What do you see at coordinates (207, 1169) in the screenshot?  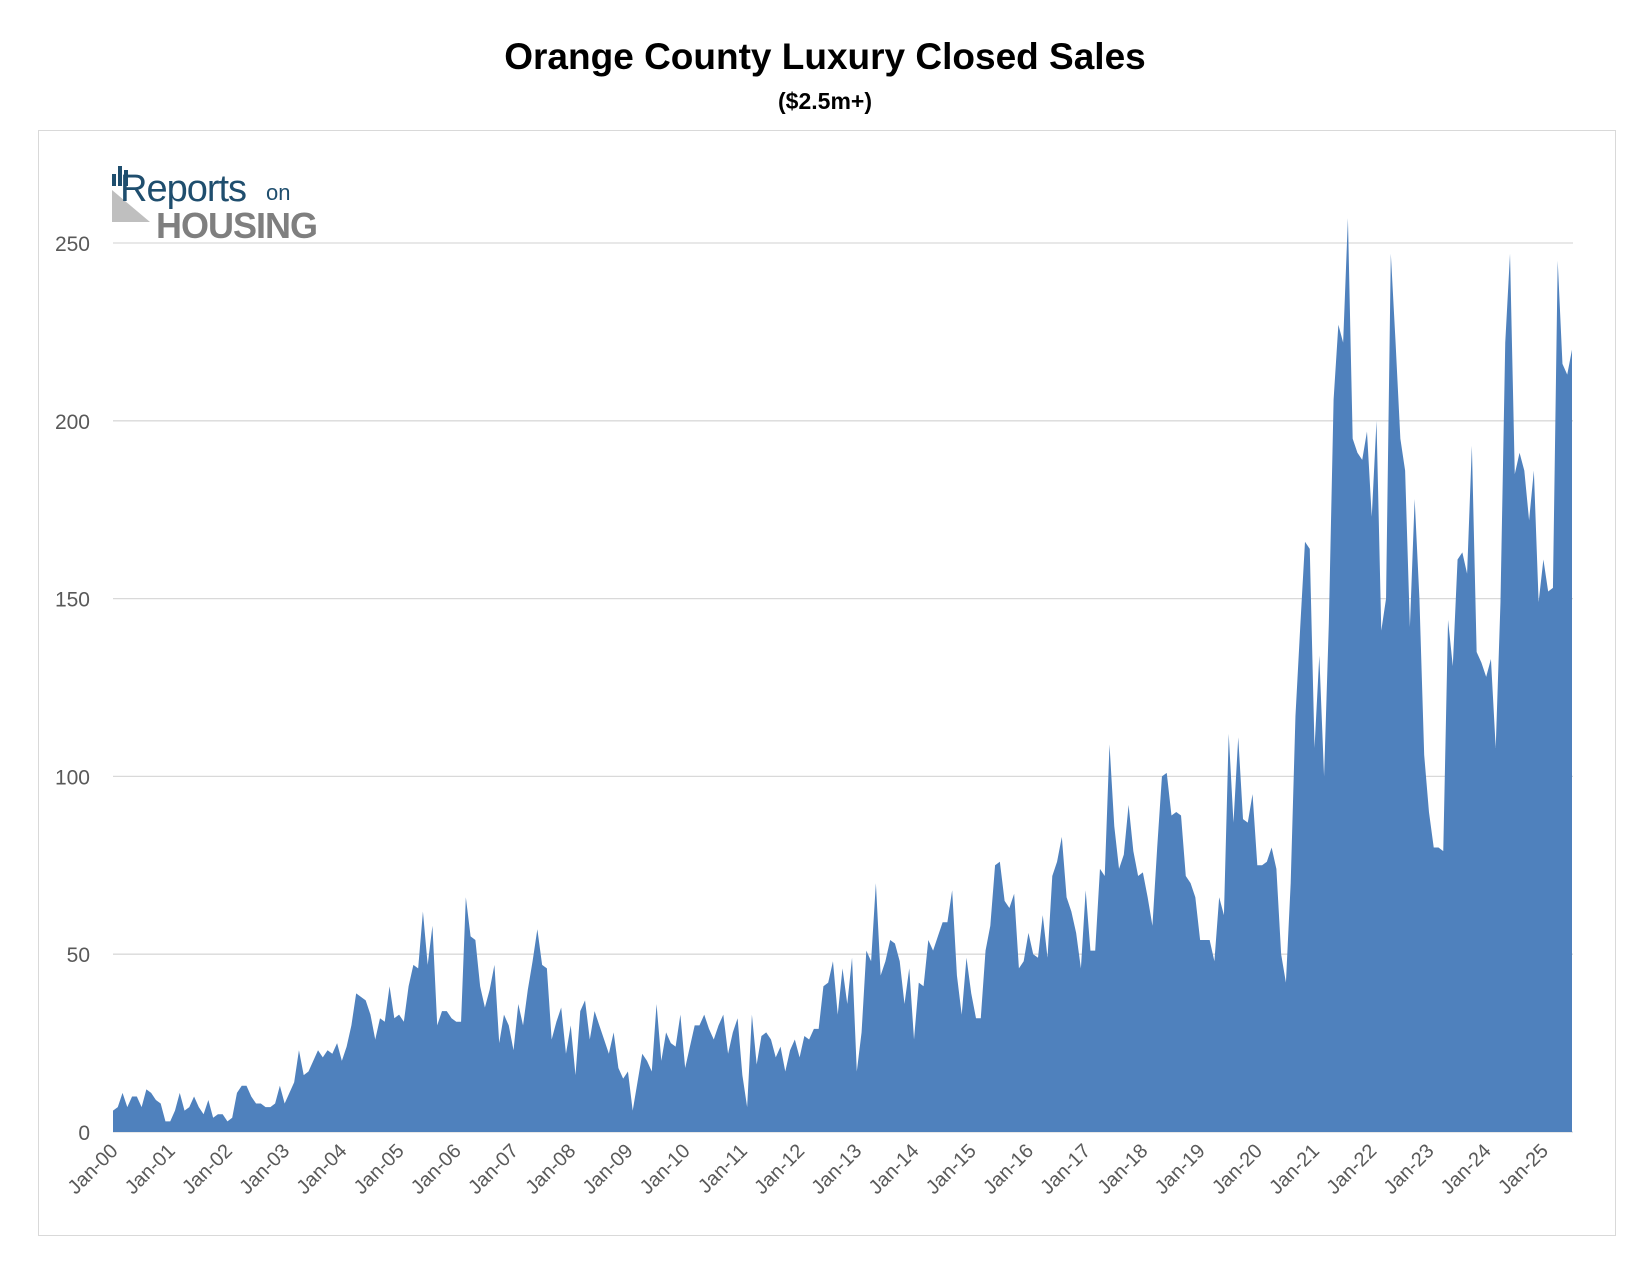 I see `x-tick-label: Jan-02` at bounding box center [207, 1169].